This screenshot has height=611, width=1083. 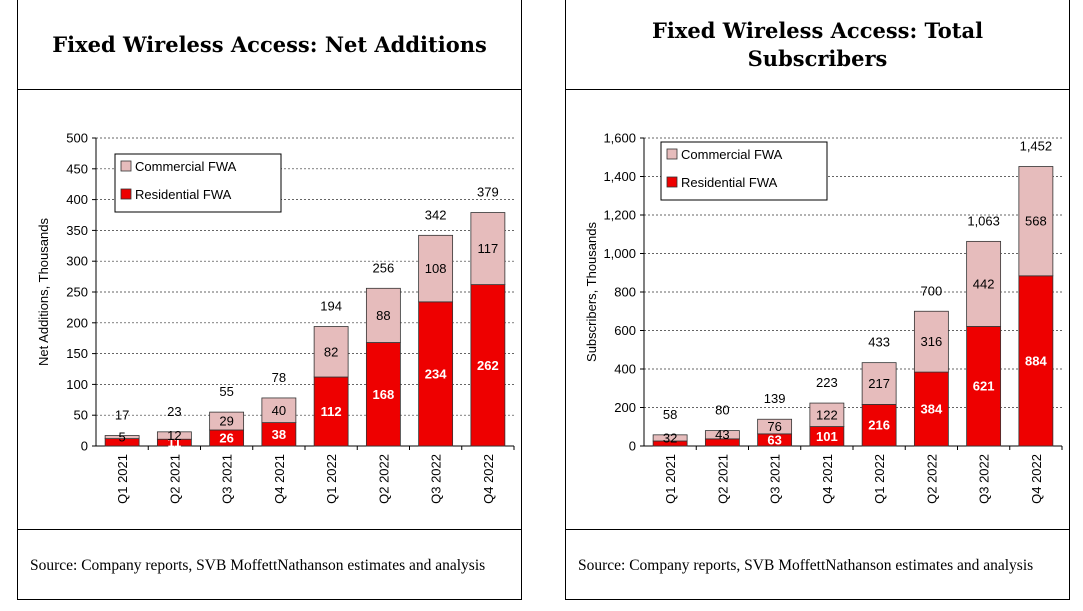 I want to click on y-tick-label: 150, so click(x=77, y=353).